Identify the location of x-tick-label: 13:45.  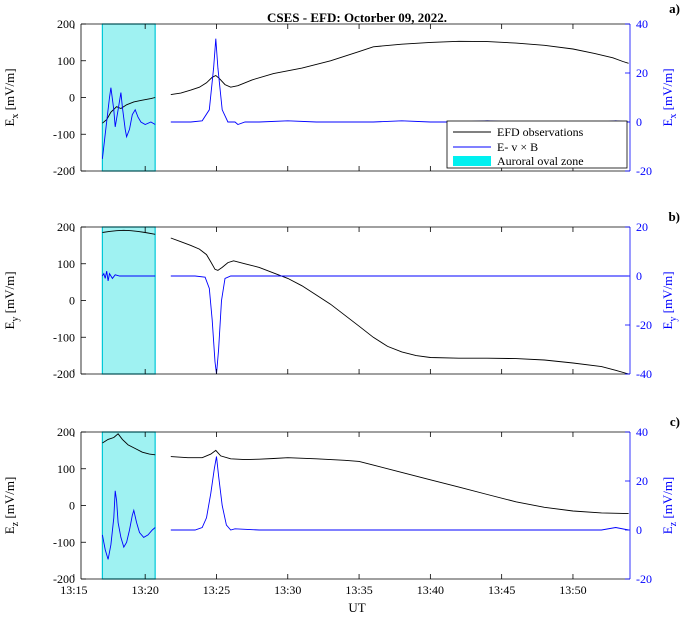
(501, 590).